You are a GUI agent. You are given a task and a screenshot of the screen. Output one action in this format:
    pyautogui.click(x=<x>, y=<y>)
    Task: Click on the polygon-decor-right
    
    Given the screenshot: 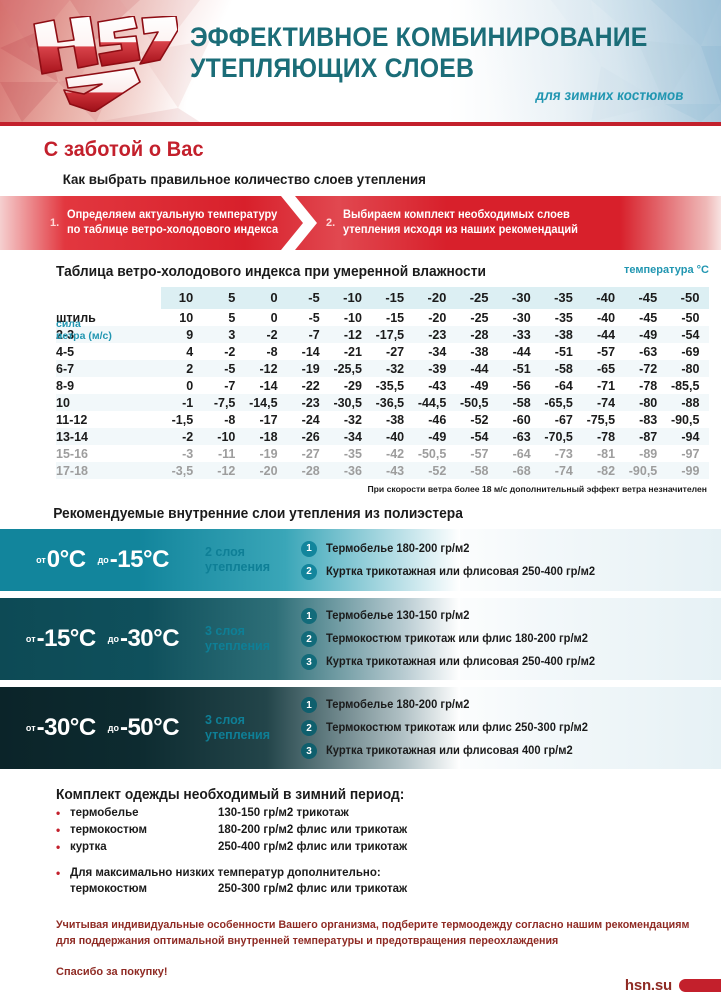 What is the action you would take?
    pyautogui.click(x=636, y=61)
    